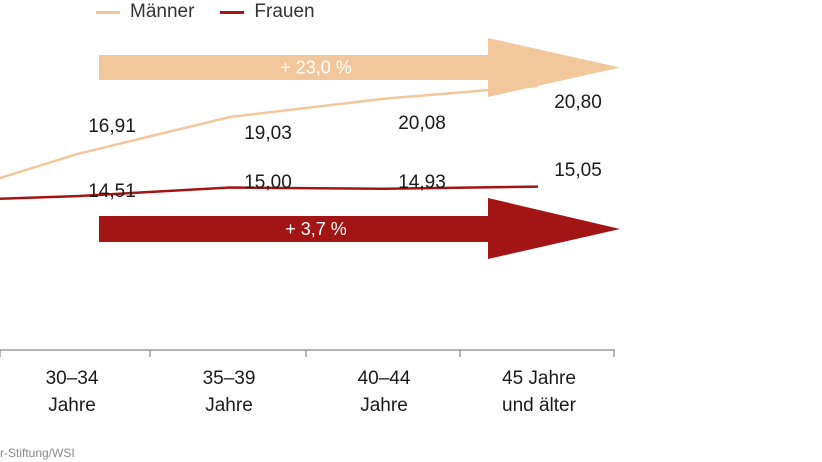  I want to click on data-label-frauen-0: 14,51, so click(112, 191).